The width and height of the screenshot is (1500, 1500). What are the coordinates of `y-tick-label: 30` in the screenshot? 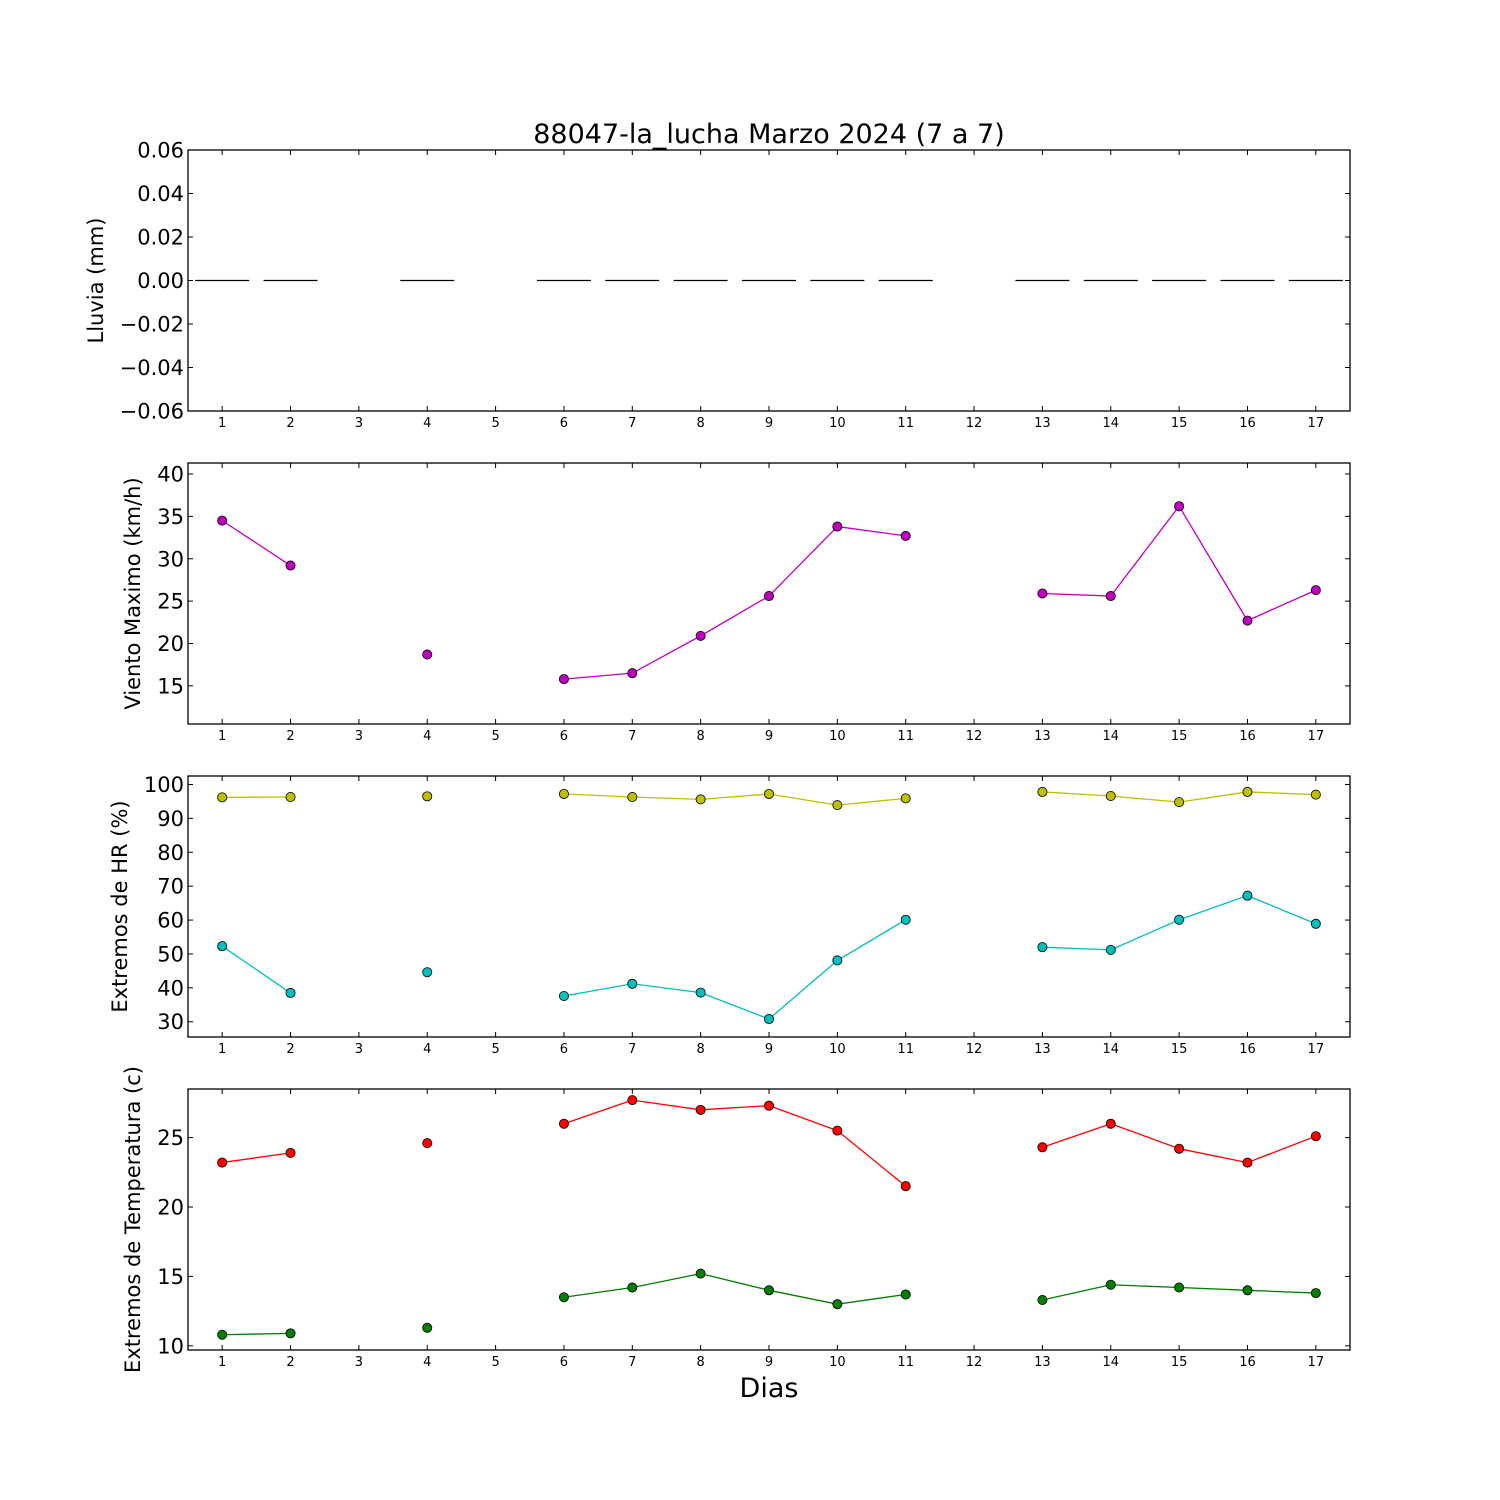 It's located at (170, 559).